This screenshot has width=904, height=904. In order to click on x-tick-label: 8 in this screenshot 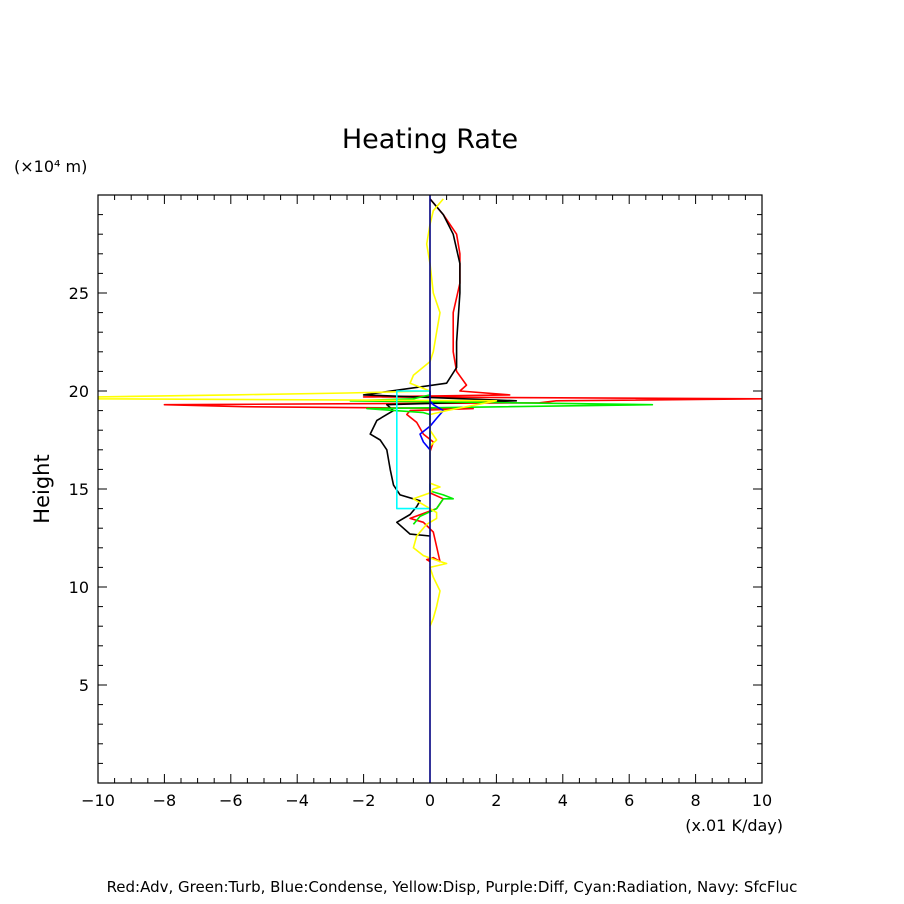, I will do `click(696, 800)`.